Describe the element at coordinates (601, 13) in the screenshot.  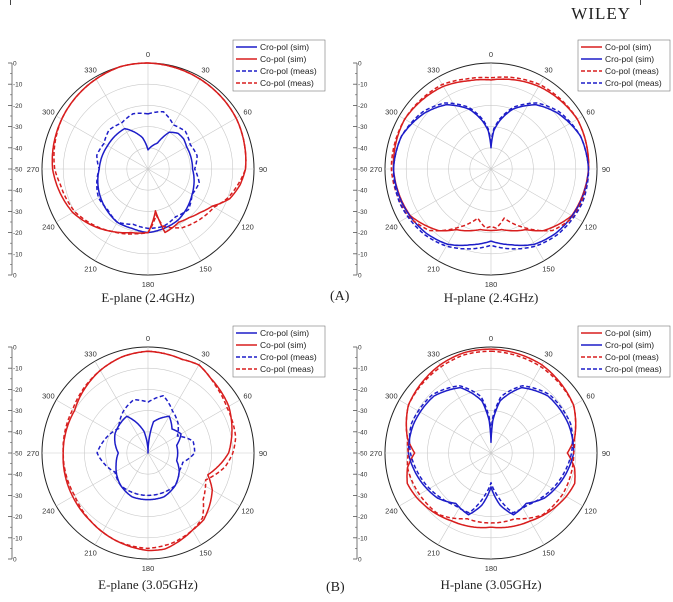
I see `publisher-logo: WILEY` at that location.